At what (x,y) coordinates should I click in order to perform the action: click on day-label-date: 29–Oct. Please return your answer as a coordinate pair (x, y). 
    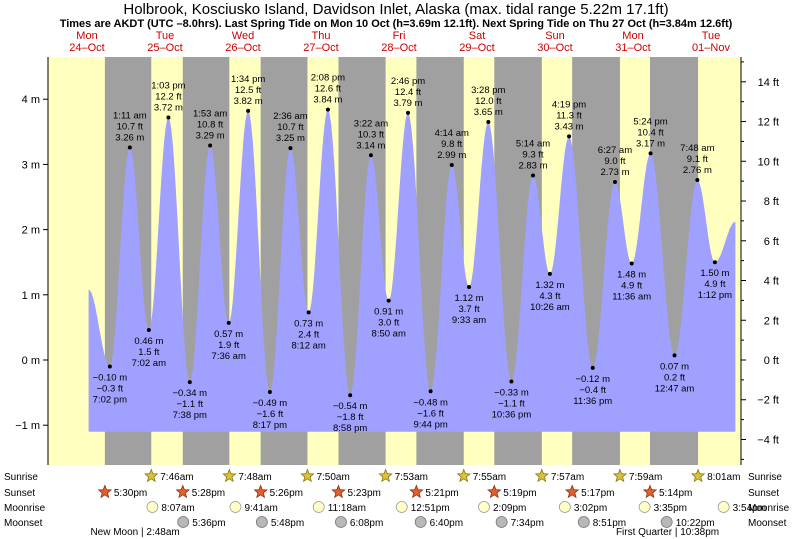
    Looking at the image, I should click on (476, 48).